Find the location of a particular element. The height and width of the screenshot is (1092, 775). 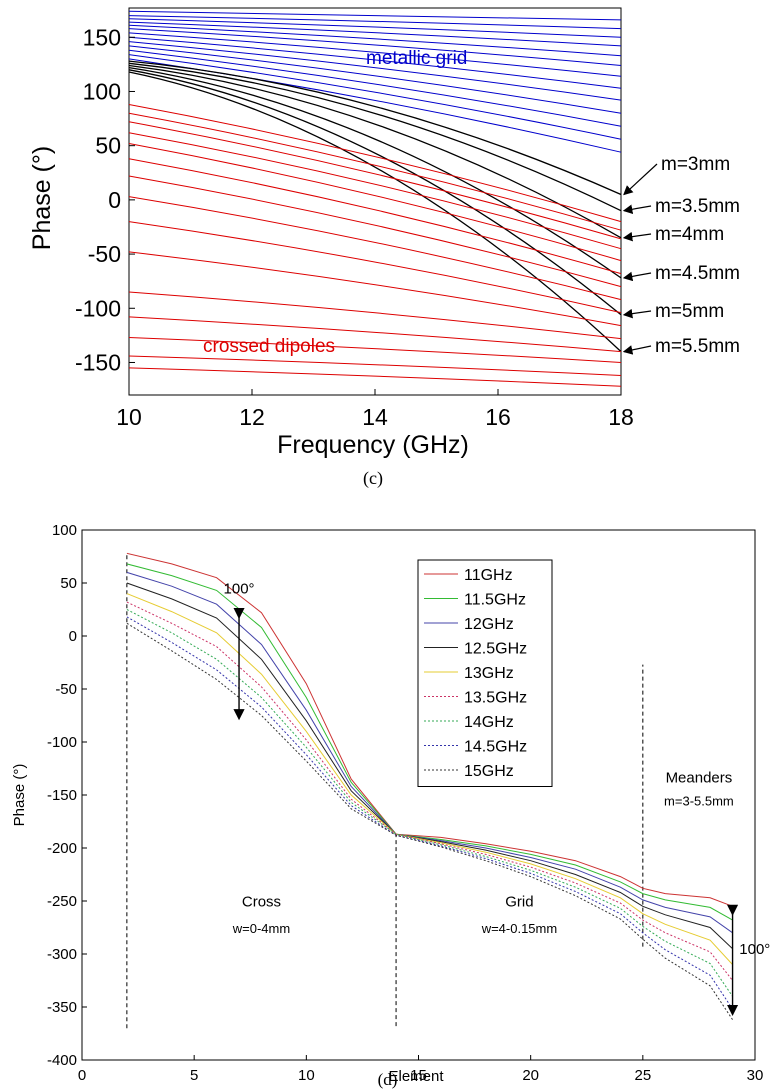

chart-d-annotation-grid: Grid is located at coordinates (519, 901).